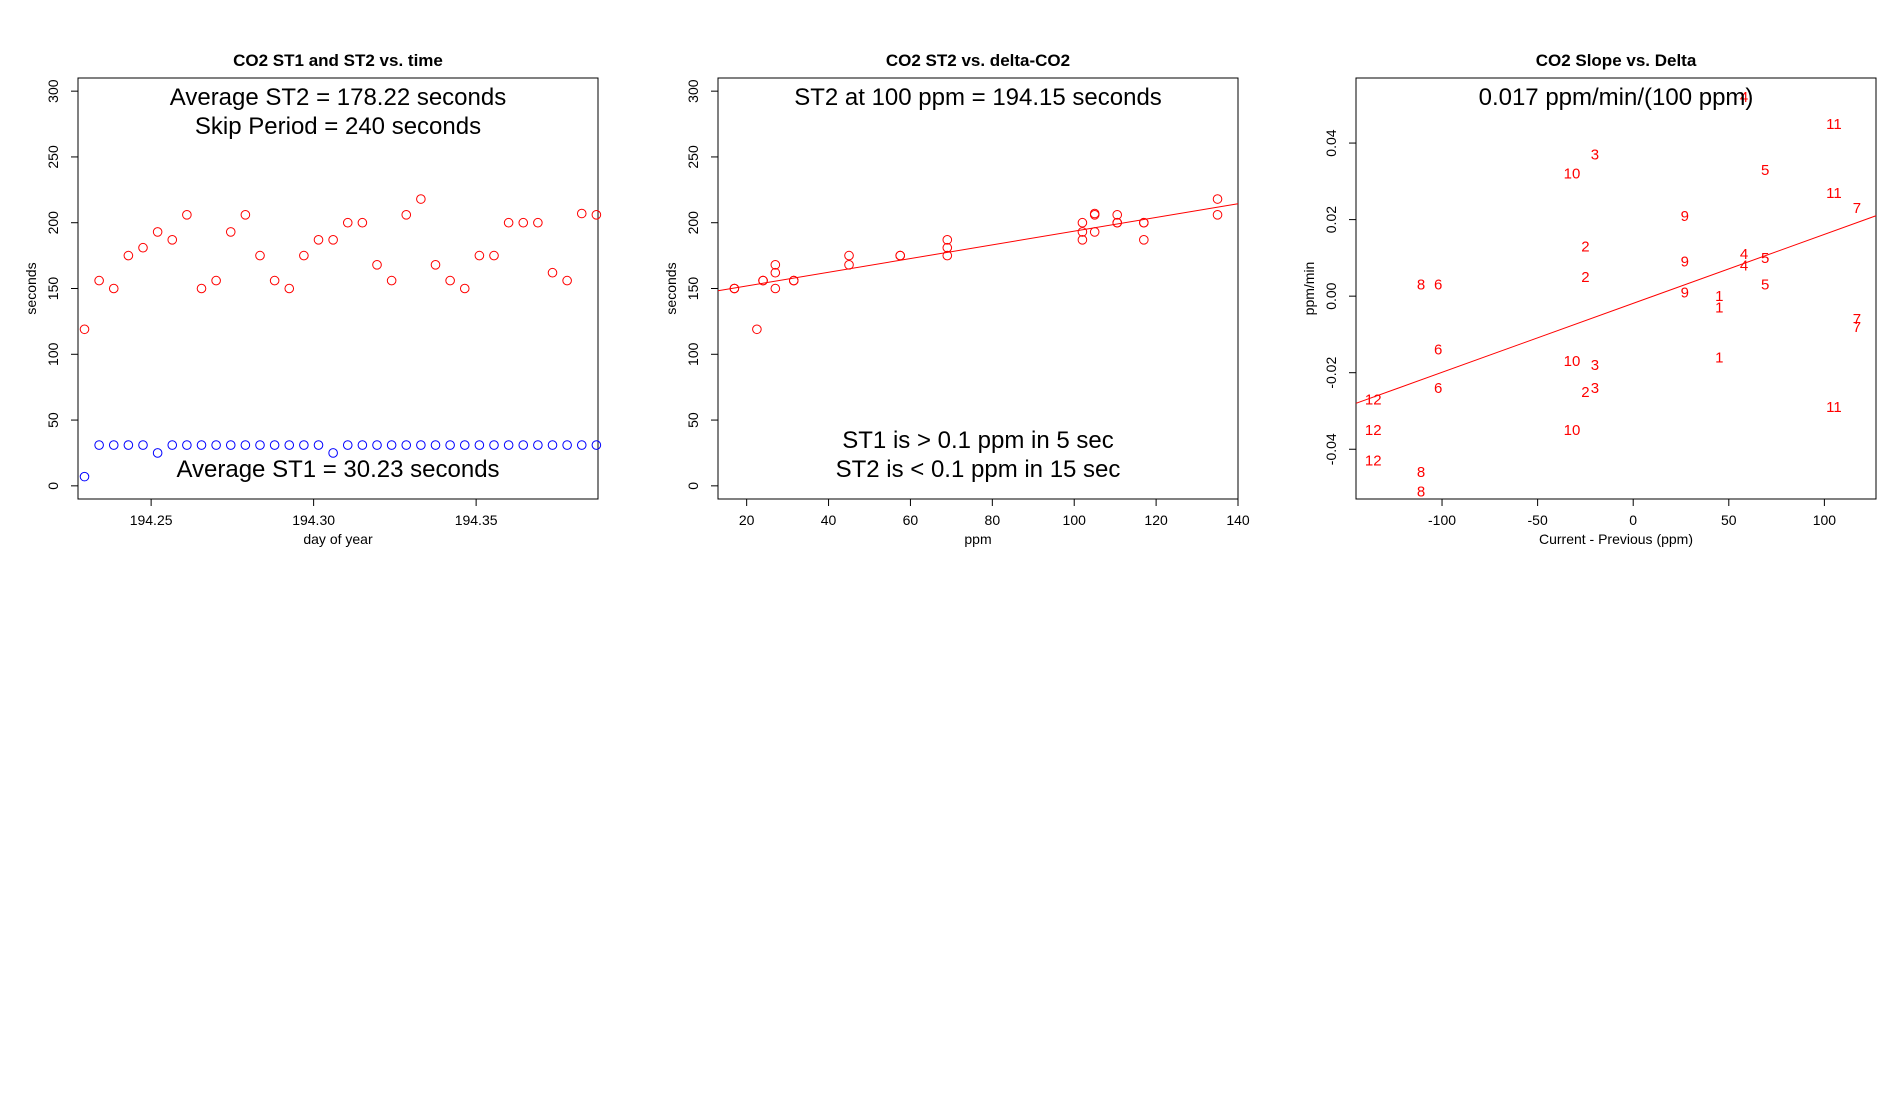 The height and width of the screenshot is (1105, 1900). What do you see at coordinates (978, 469) in the screenshot?
I see `annotation-text: ST2 is < 0.1 ppm in 15 sec` at bounding box center [978, 469].